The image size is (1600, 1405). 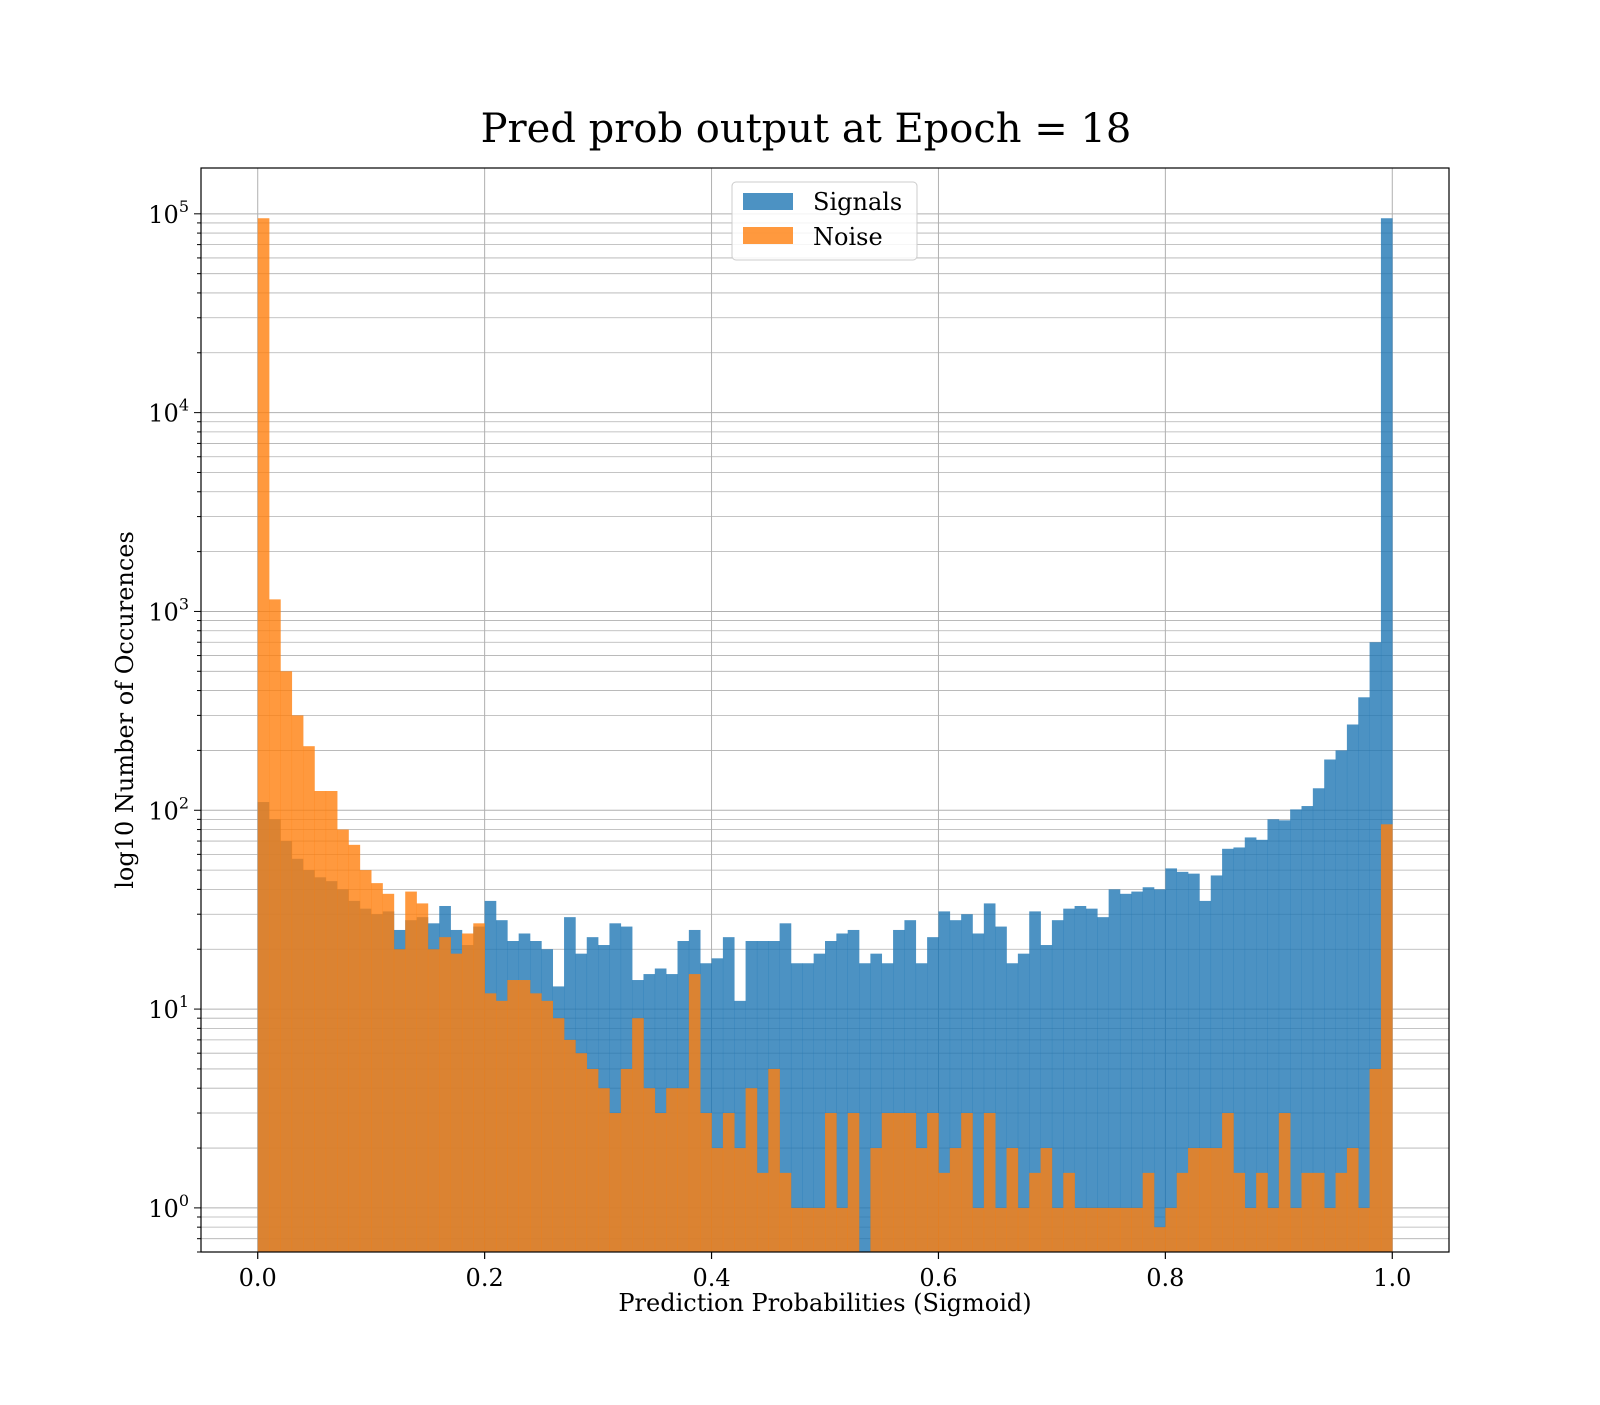 I want to click on x-tick-label: 0.2, so click(x=485, y=1278).